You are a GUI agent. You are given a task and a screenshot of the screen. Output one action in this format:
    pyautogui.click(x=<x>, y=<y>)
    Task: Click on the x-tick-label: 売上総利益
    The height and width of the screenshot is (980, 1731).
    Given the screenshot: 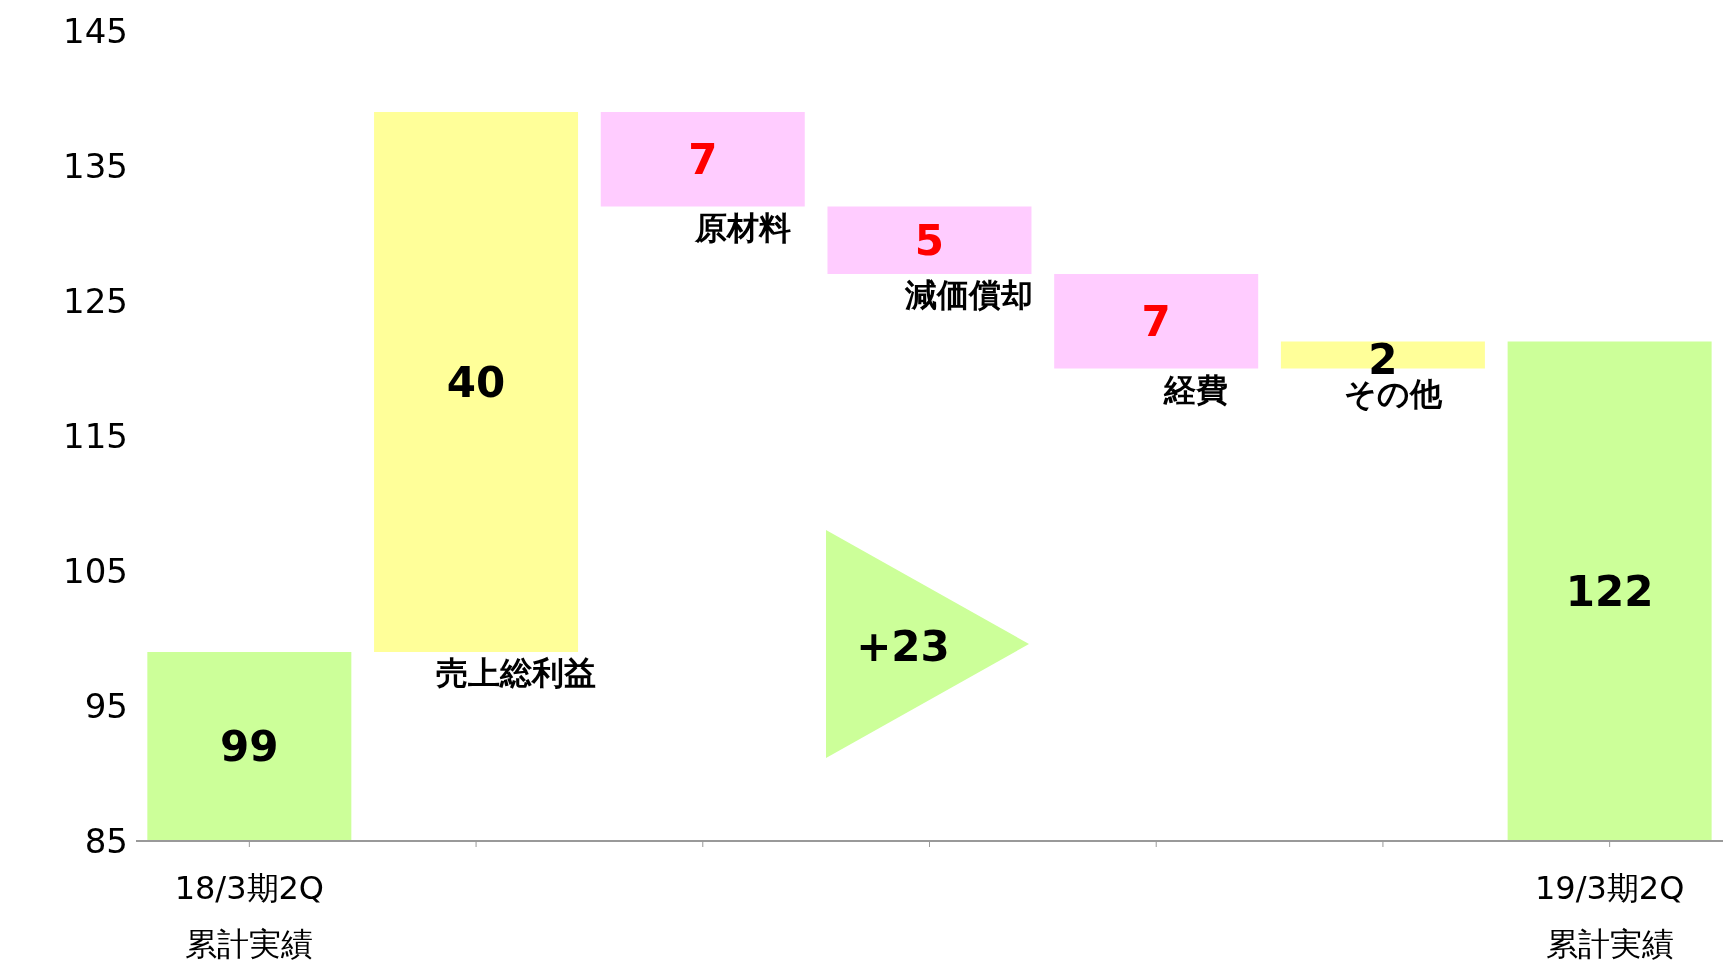 What is the action you would take?
    pyautogui.click(x=516, y=673)
    